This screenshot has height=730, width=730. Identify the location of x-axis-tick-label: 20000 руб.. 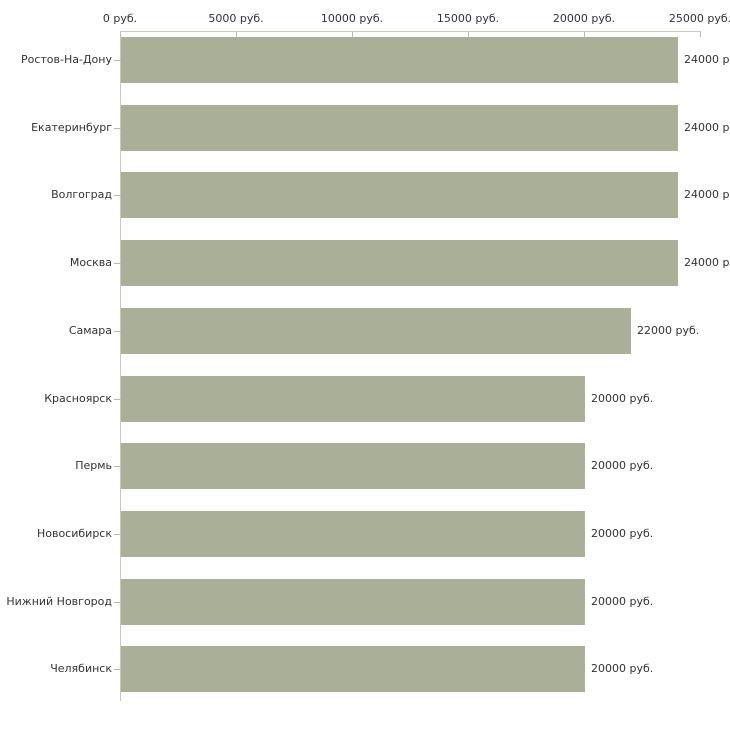
(584, 18).